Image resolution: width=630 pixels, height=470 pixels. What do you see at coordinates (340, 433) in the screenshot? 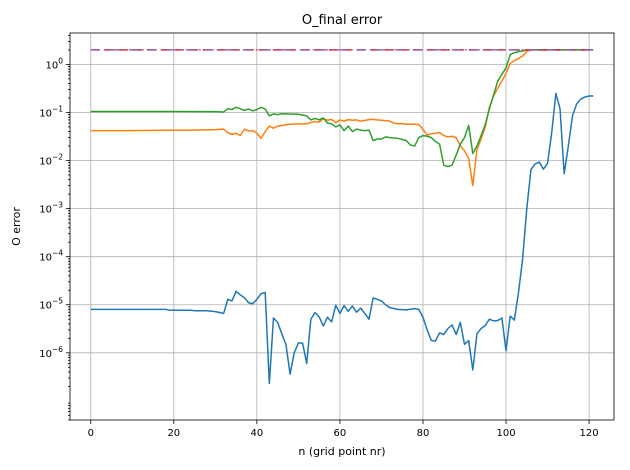
I see `x-tick-label: 60` at bounding box center [340, 433].